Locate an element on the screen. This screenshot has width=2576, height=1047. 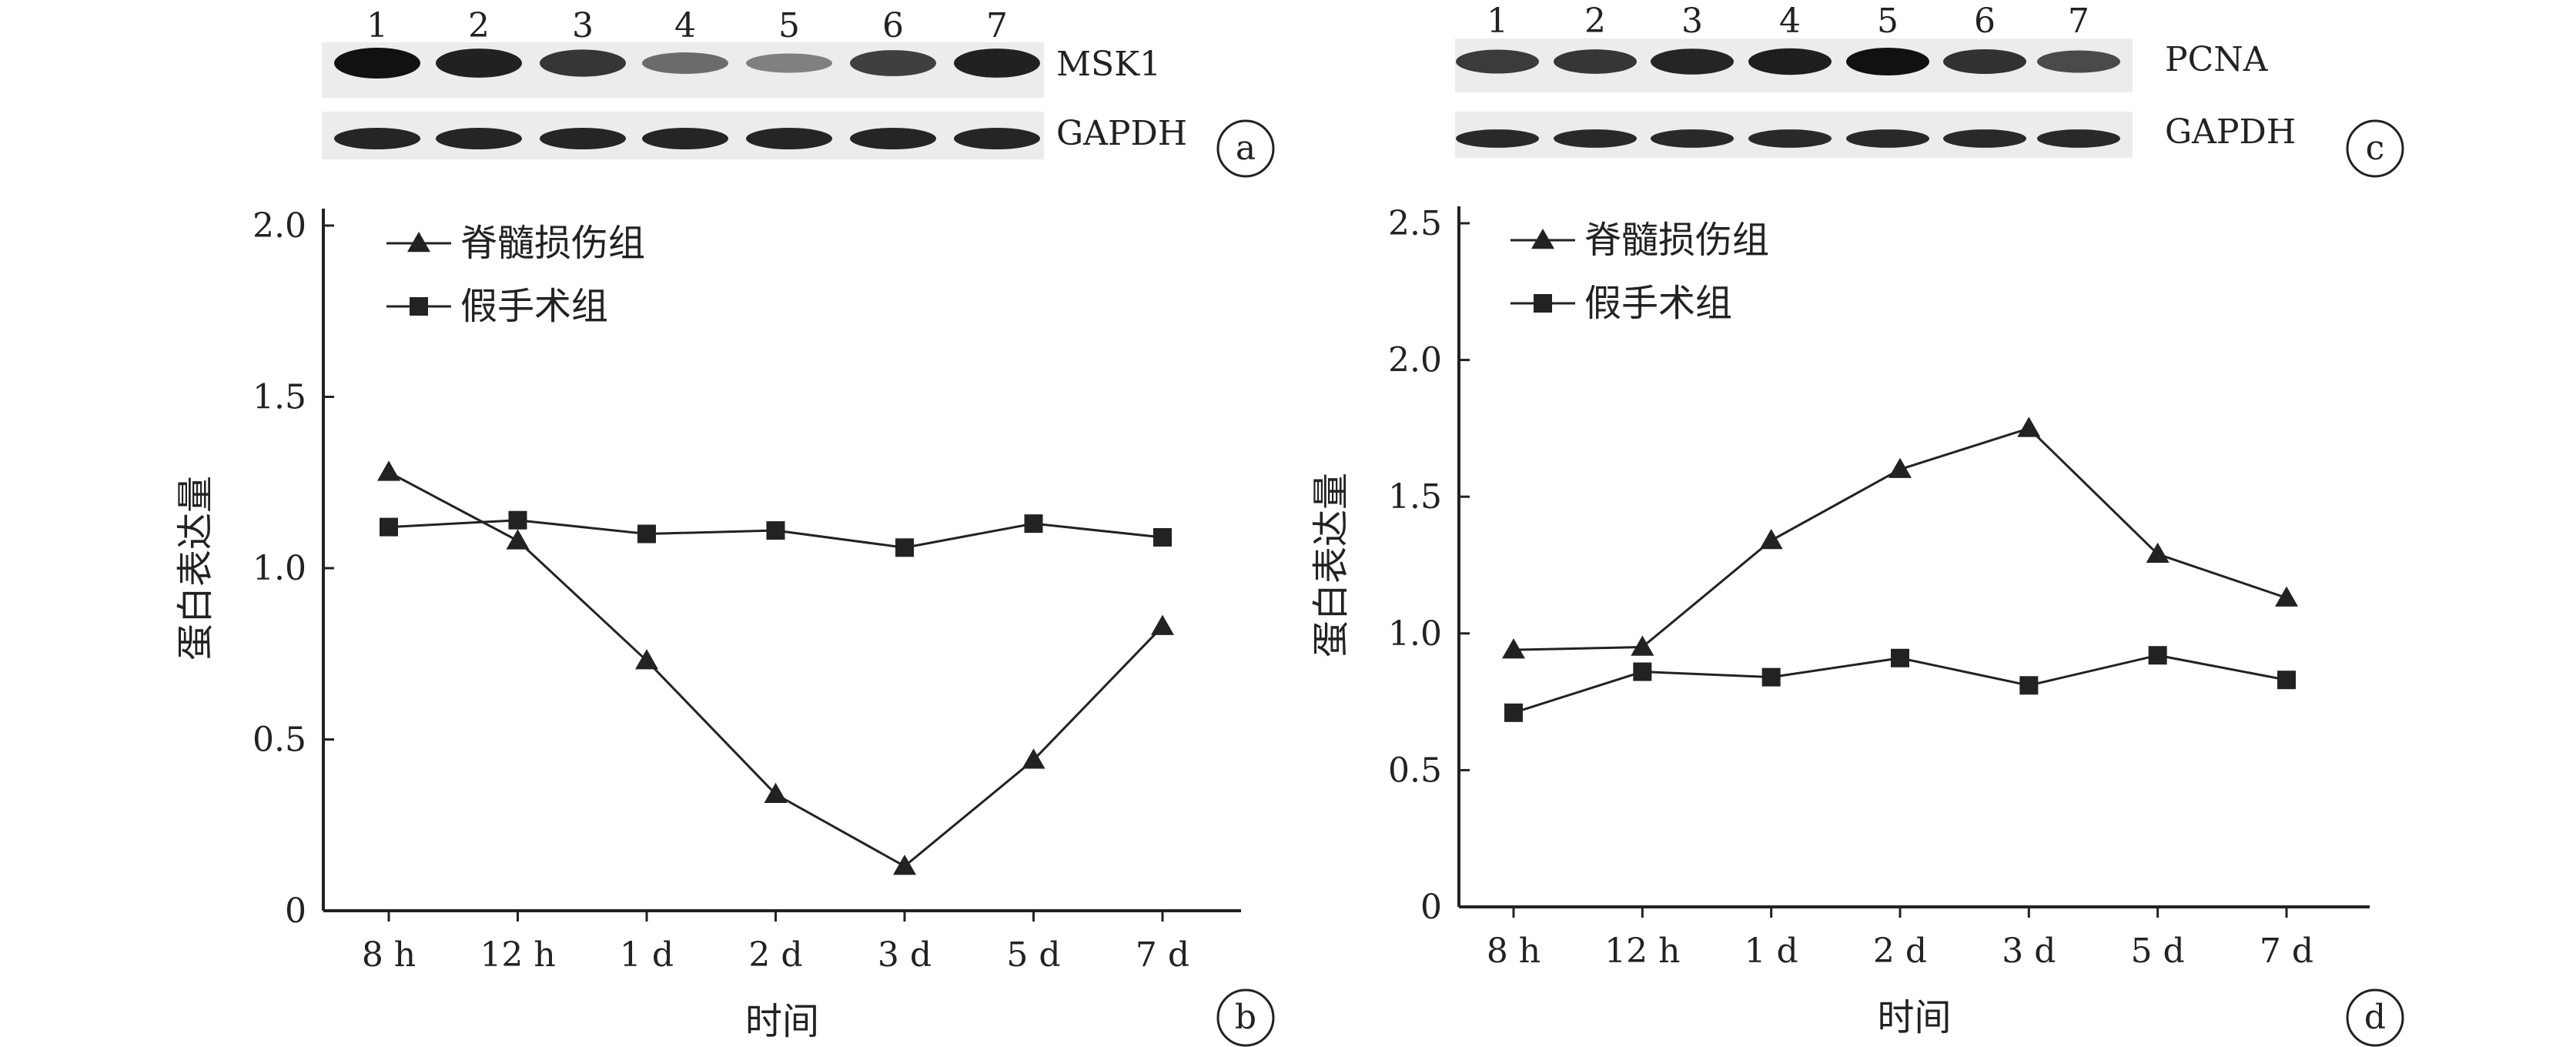
x-tick-label: 7 d is located at coordinates (1163, 955).